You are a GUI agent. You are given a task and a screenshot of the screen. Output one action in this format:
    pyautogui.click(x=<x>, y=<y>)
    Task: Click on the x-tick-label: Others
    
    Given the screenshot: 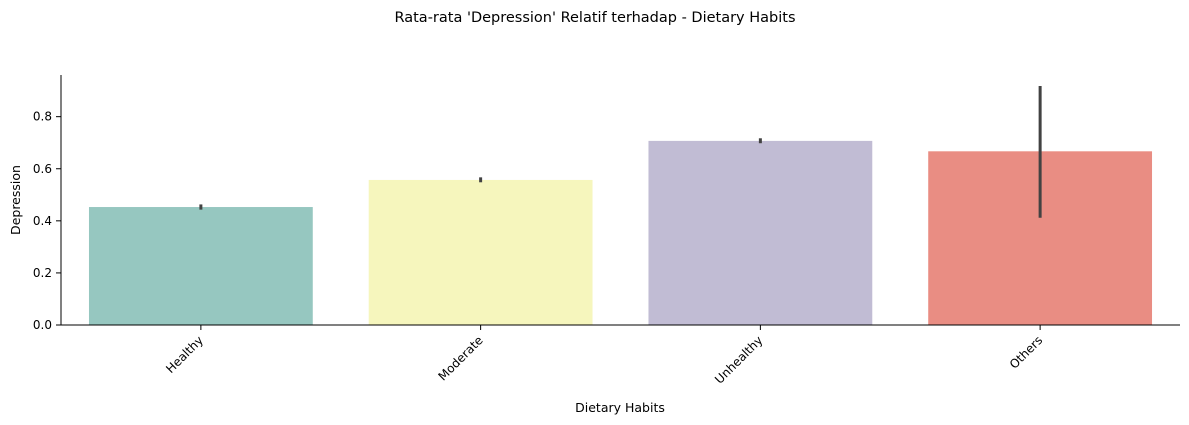 What is the action you would take?
    pyautogui.click(x=1026, y=352)
    